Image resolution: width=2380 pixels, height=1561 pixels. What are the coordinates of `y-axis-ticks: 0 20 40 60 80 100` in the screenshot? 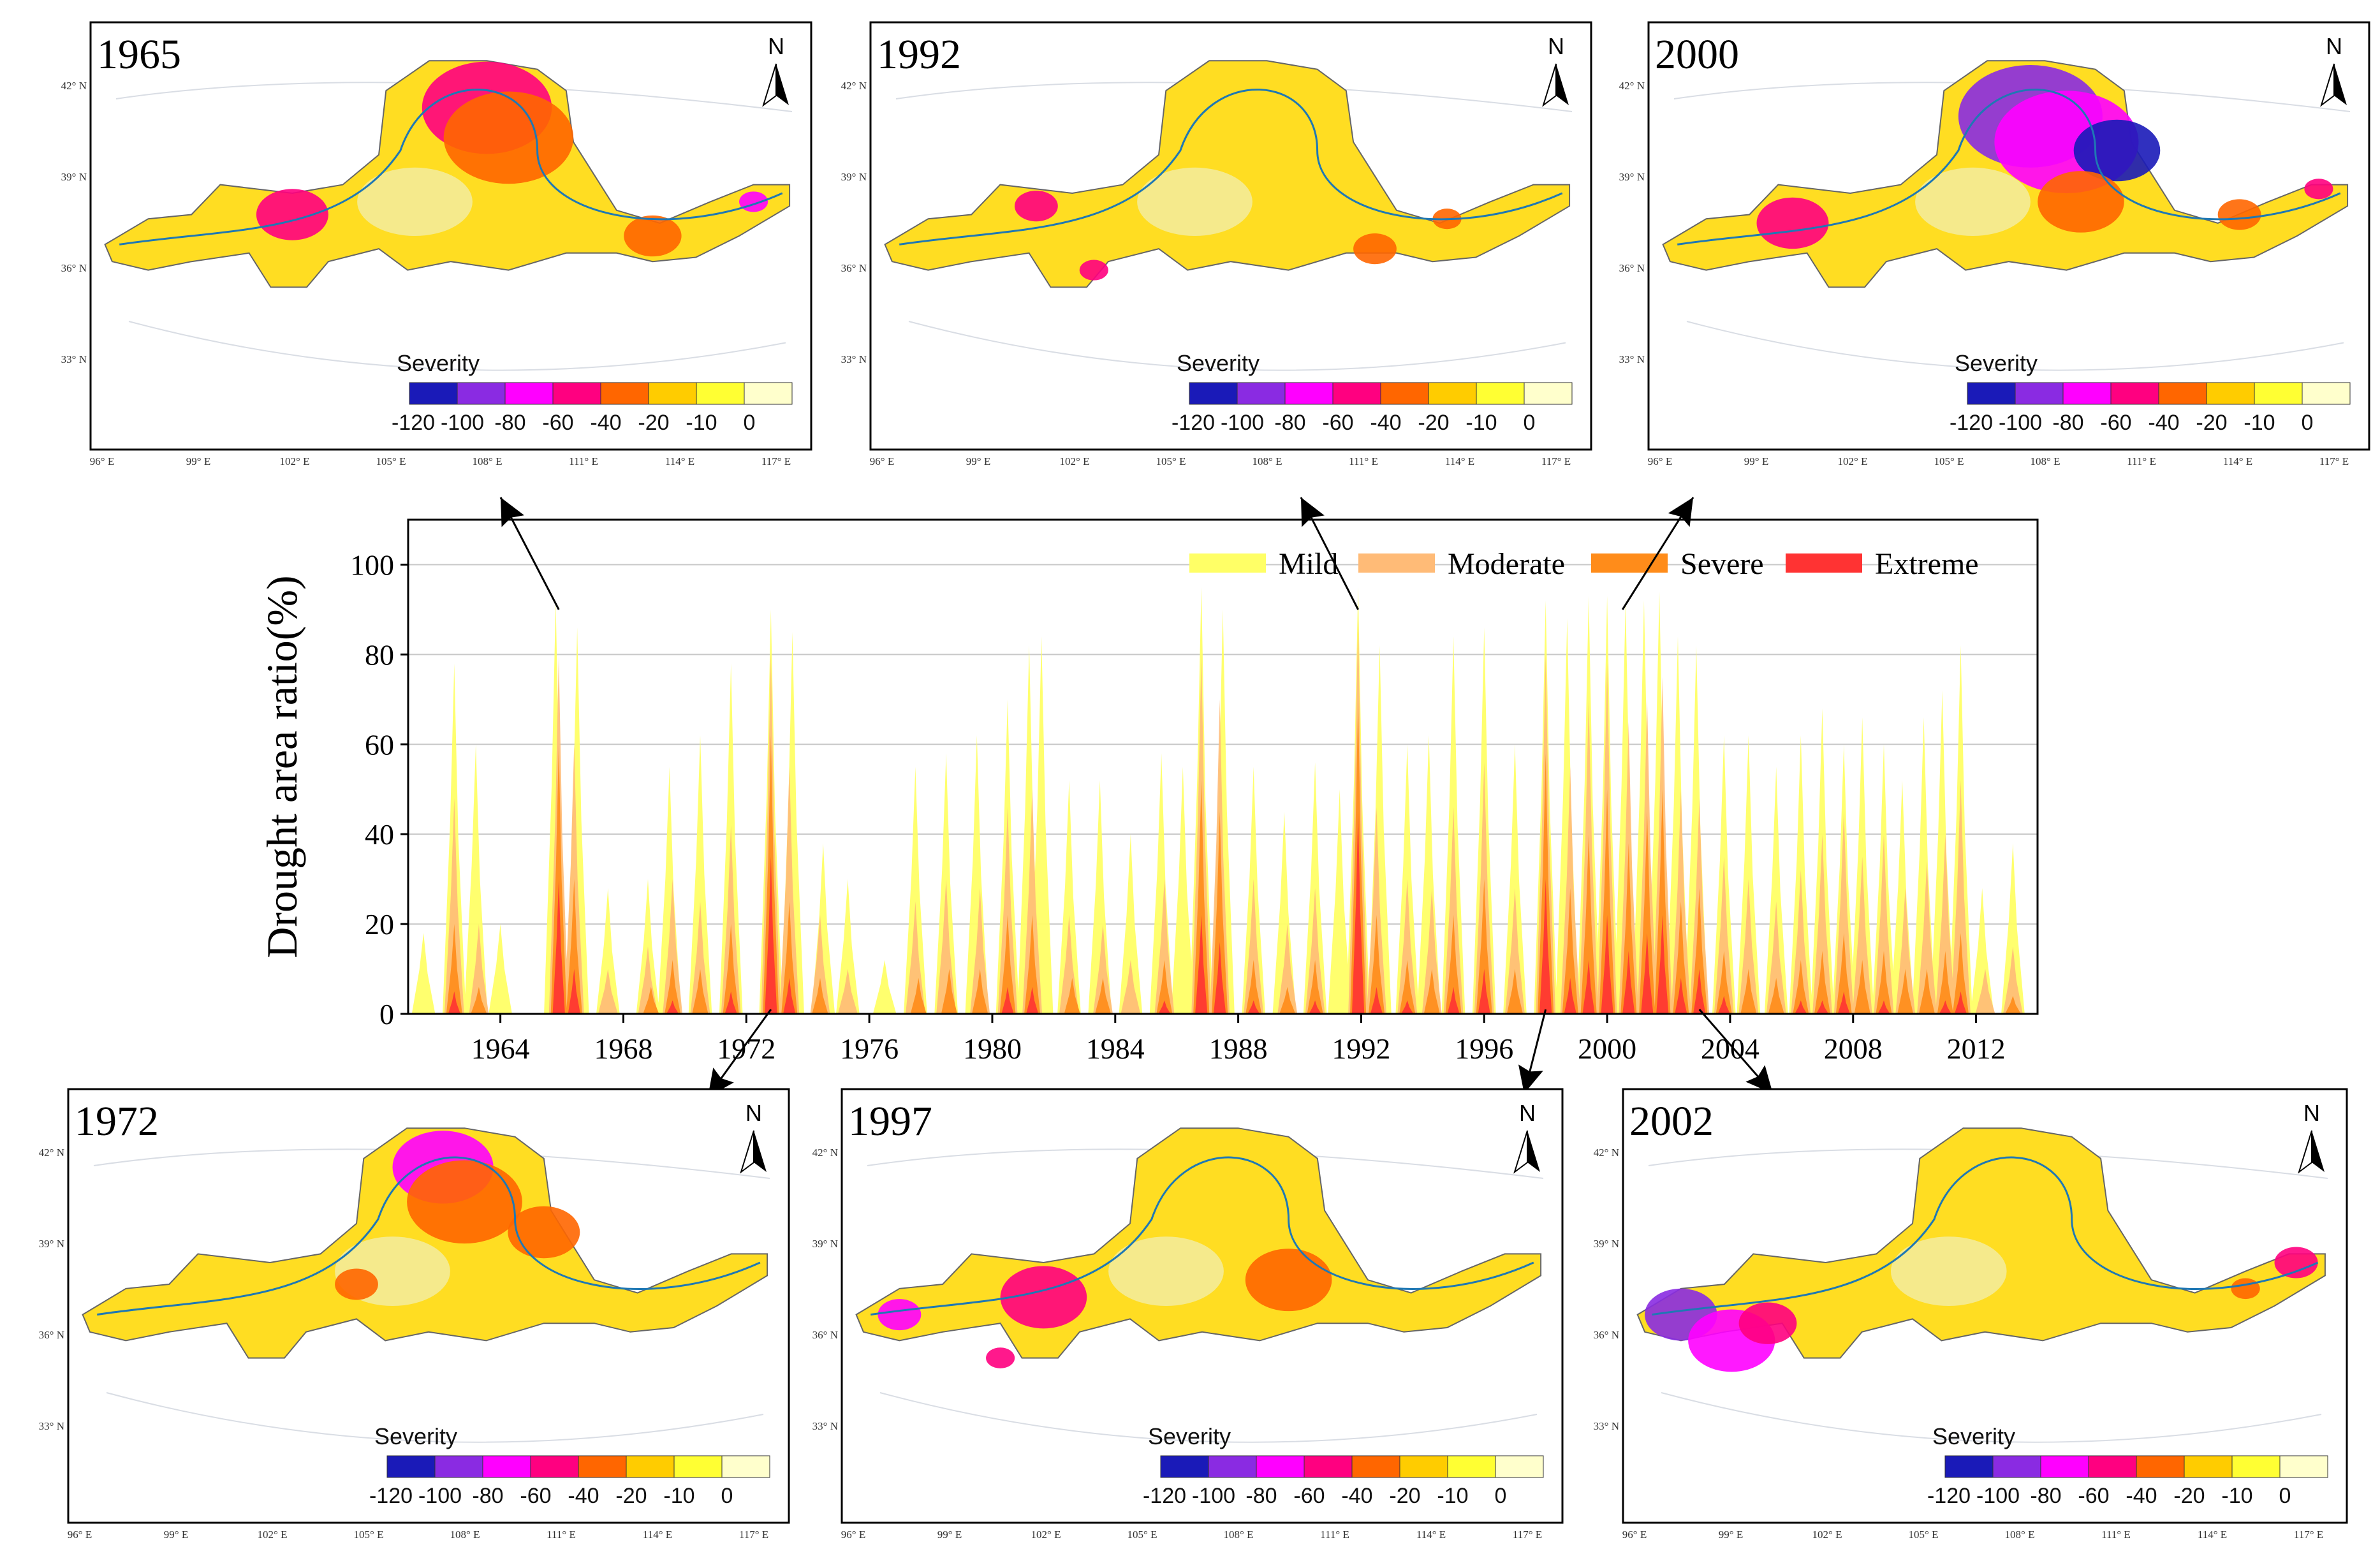 It's located at (379, 789).